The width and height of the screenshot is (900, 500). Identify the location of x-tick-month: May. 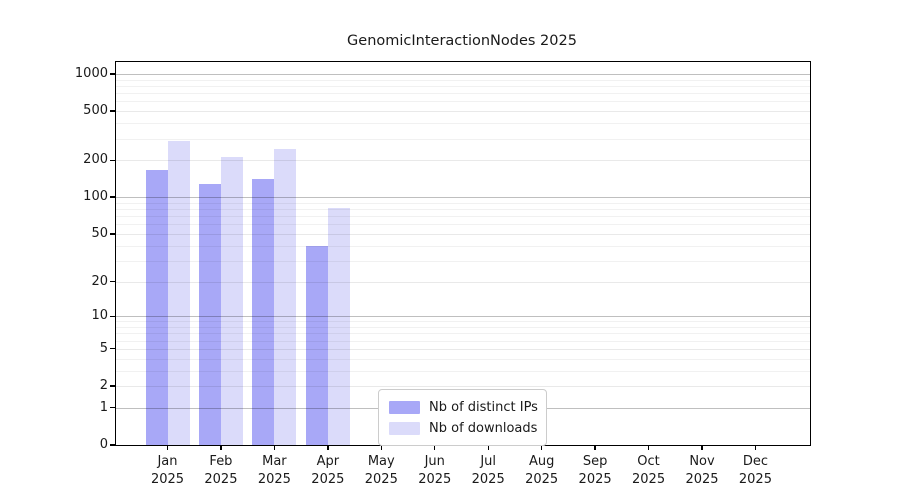
(381, 461).